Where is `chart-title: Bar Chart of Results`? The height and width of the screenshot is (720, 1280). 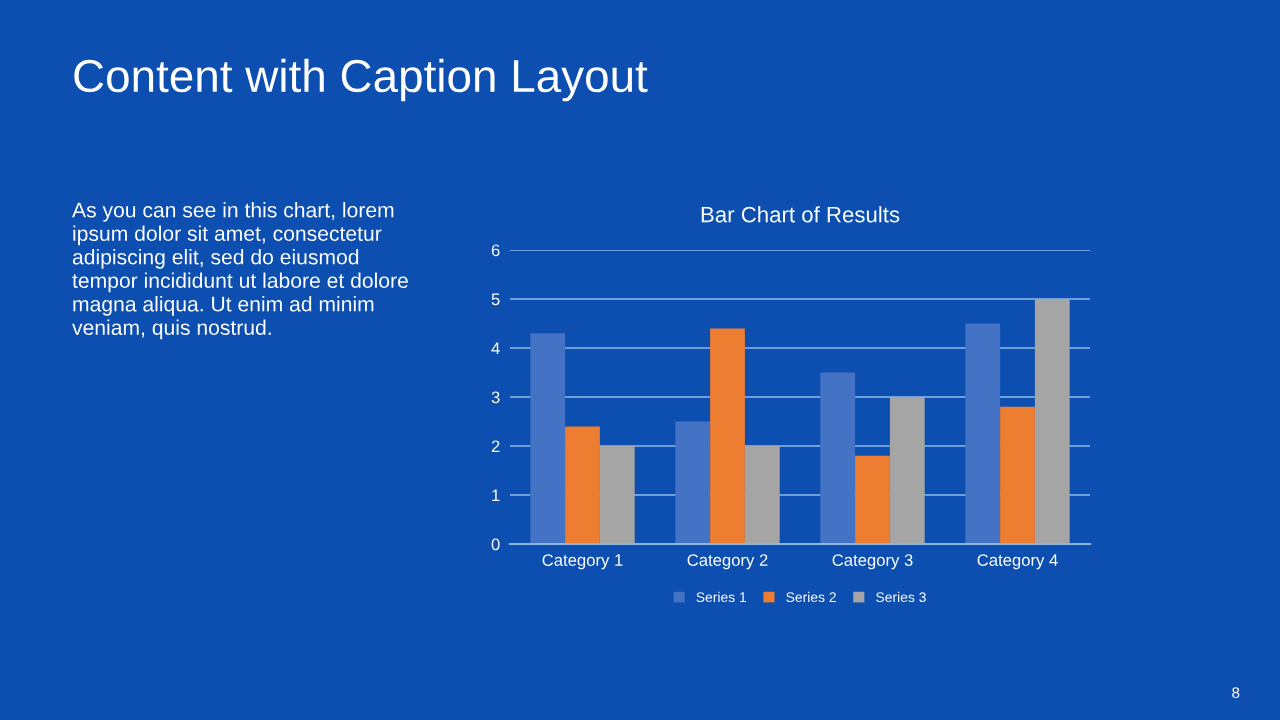
chart-title: Bar Chart of Results is located at coordinates (800, 214).